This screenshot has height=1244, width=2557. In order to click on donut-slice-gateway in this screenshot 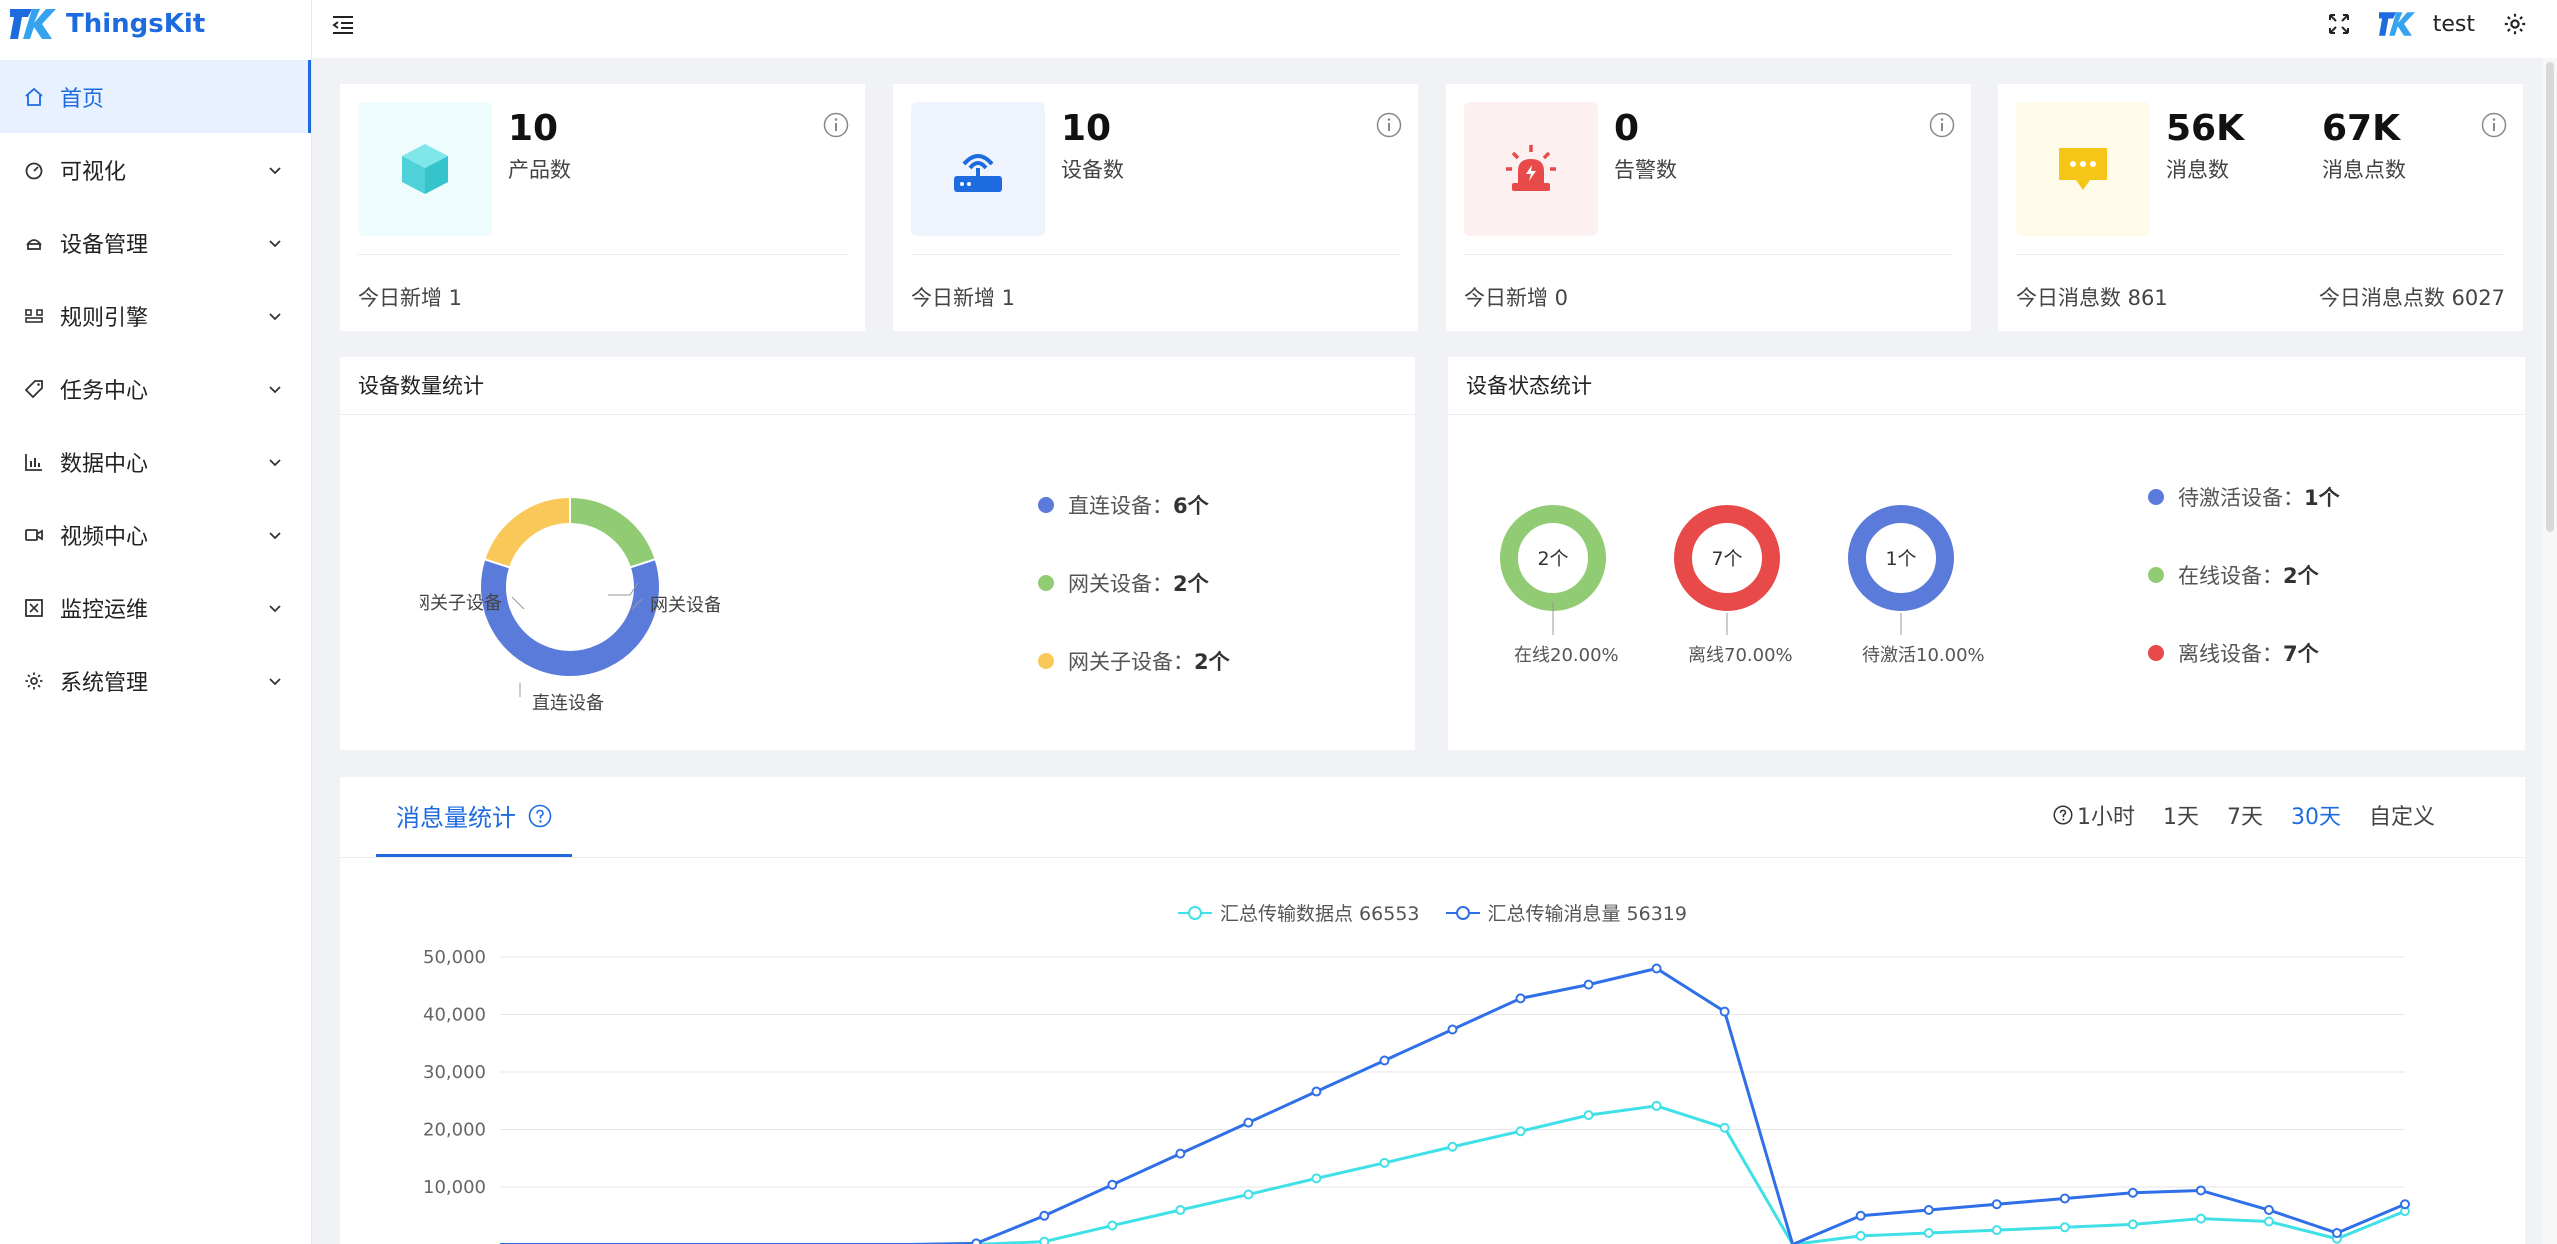, I will do `click(613, 532)`.